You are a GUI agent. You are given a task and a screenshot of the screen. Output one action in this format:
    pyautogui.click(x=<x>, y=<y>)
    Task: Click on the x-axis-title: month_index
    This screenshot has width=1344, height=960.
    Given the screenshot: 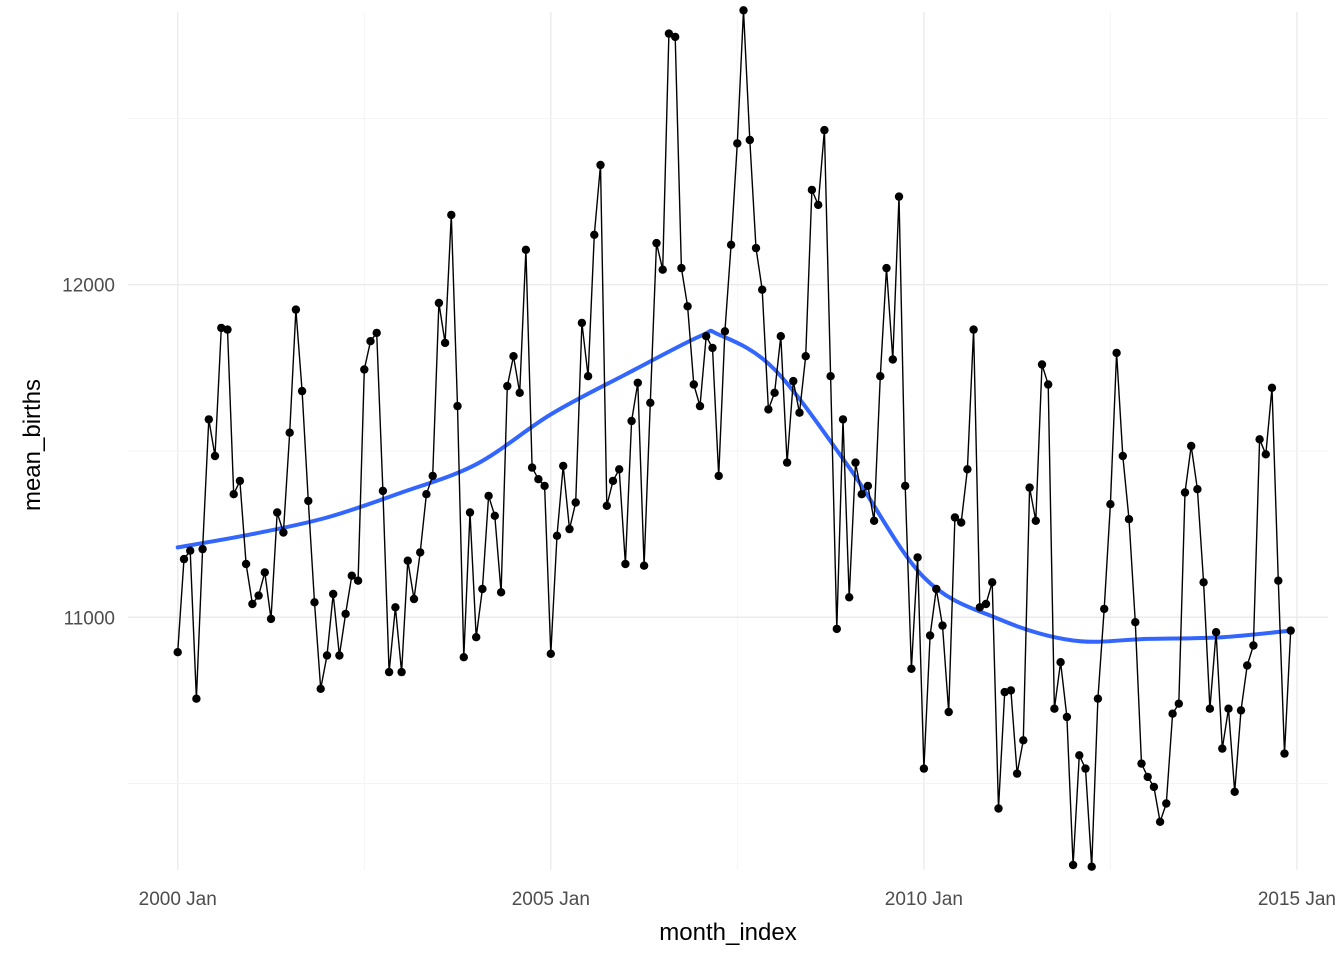 What is the action you would take?
    pyautogui.click(x=727, y=932)
    